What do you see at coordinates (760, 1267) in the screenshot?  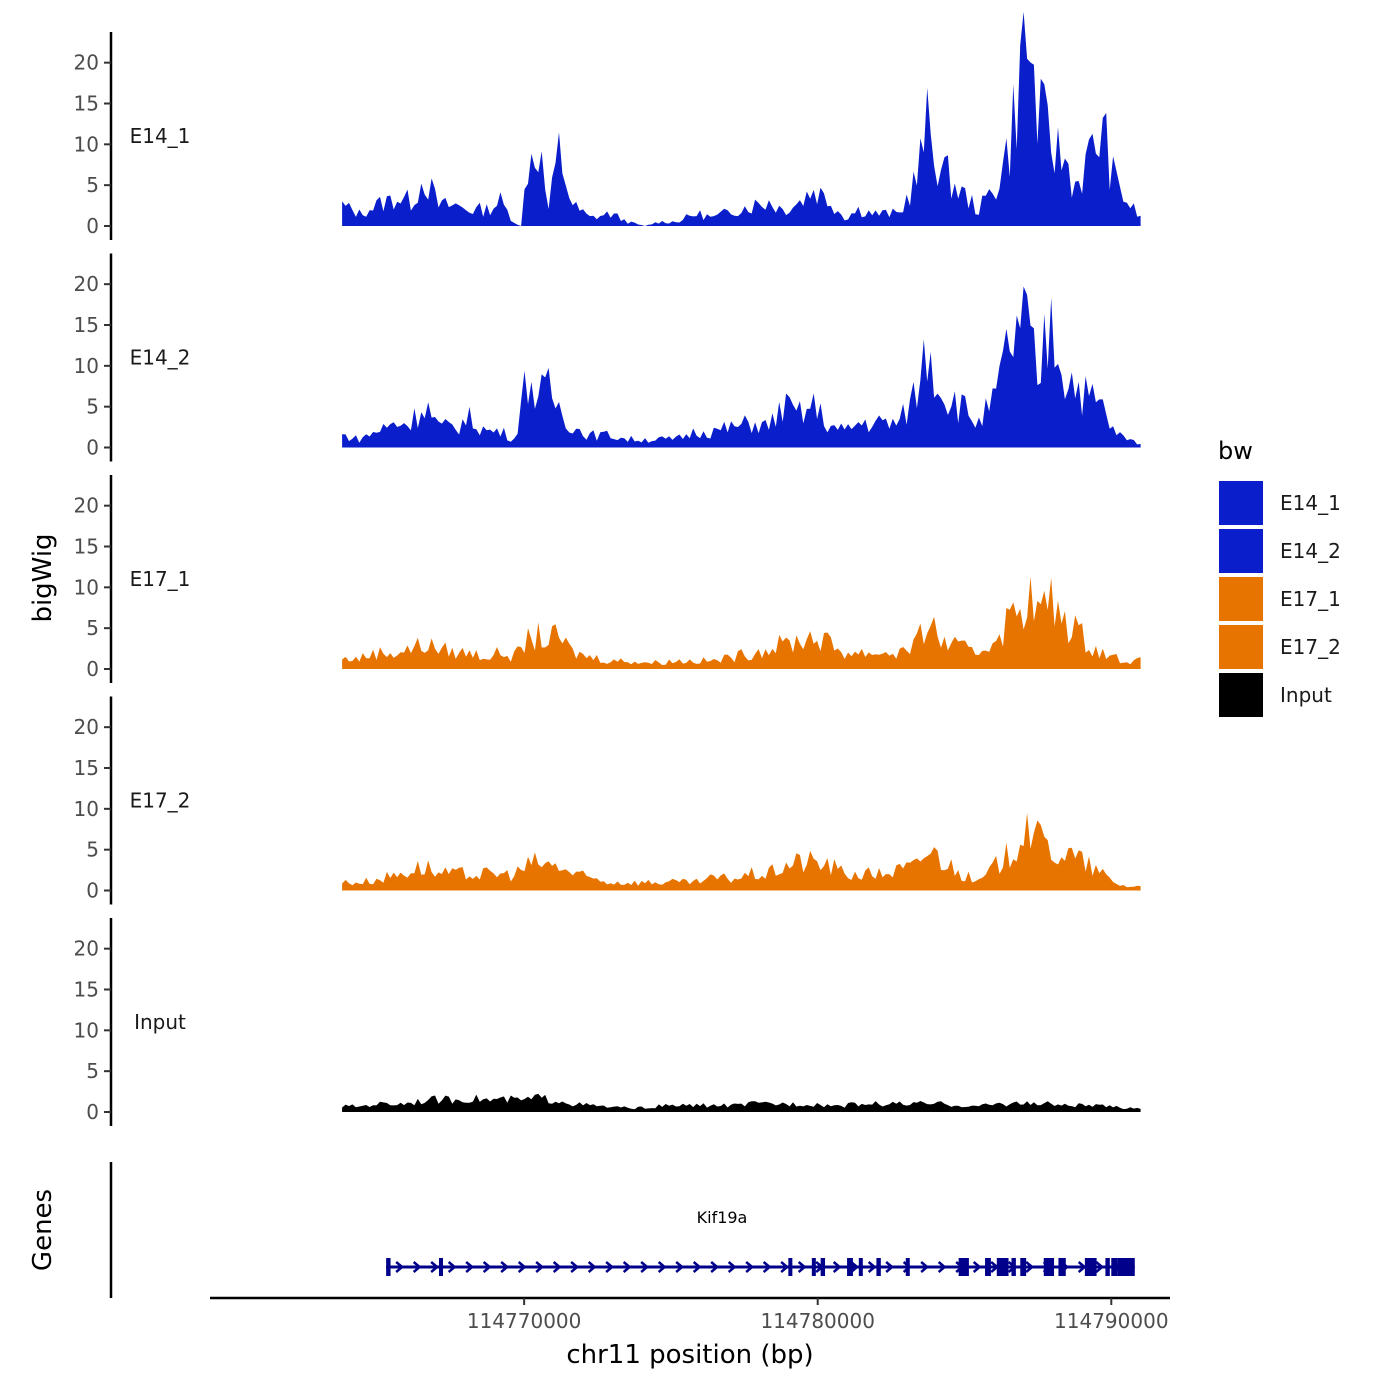 I see `gene-model` at bounding box center [760, 1267].